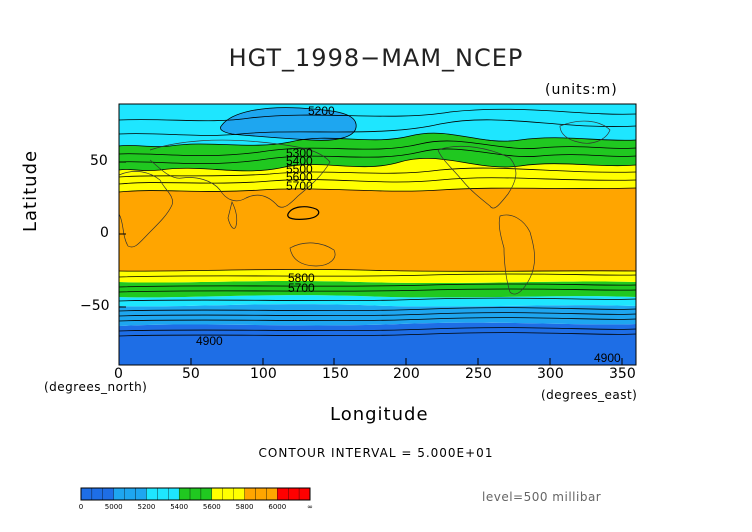 This screenshot has width=752, height=532. I want to click on x-tick-label: 350, so click(622, 374).